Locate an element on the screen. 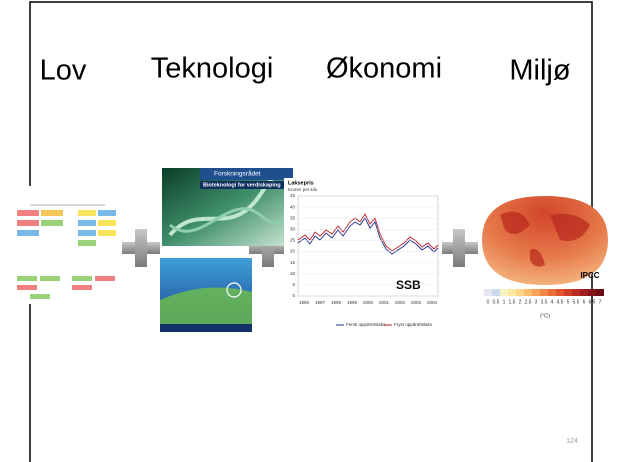  y-tick-label: 5 is located at coordinates (293, 284).